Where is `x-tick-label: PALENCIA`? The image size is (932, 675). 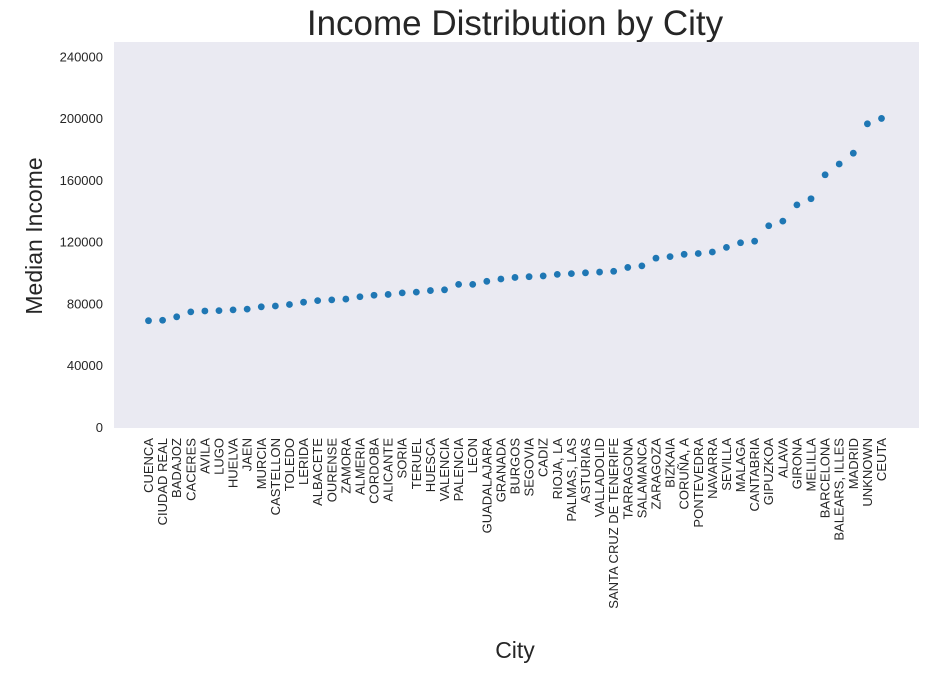 x-tick-label: PALENCIA is located at coordinates (458, 470).